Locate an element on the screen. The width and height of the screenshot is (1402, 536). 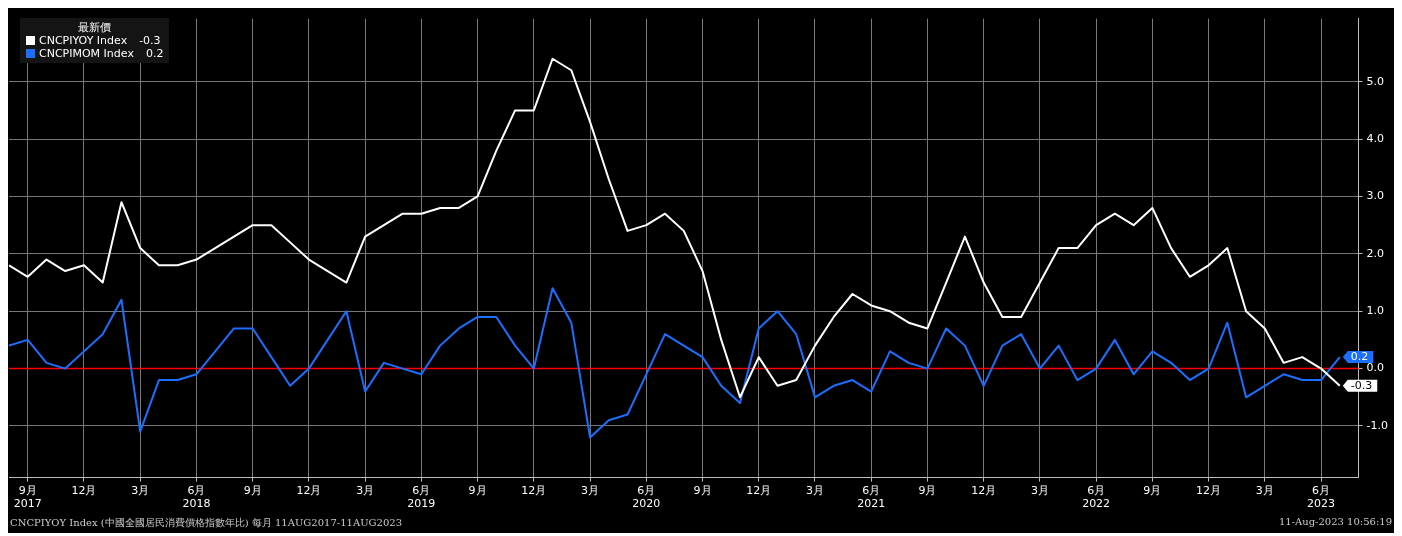
y-tick-label: 4.0 is located at coordinates (1375, 138).